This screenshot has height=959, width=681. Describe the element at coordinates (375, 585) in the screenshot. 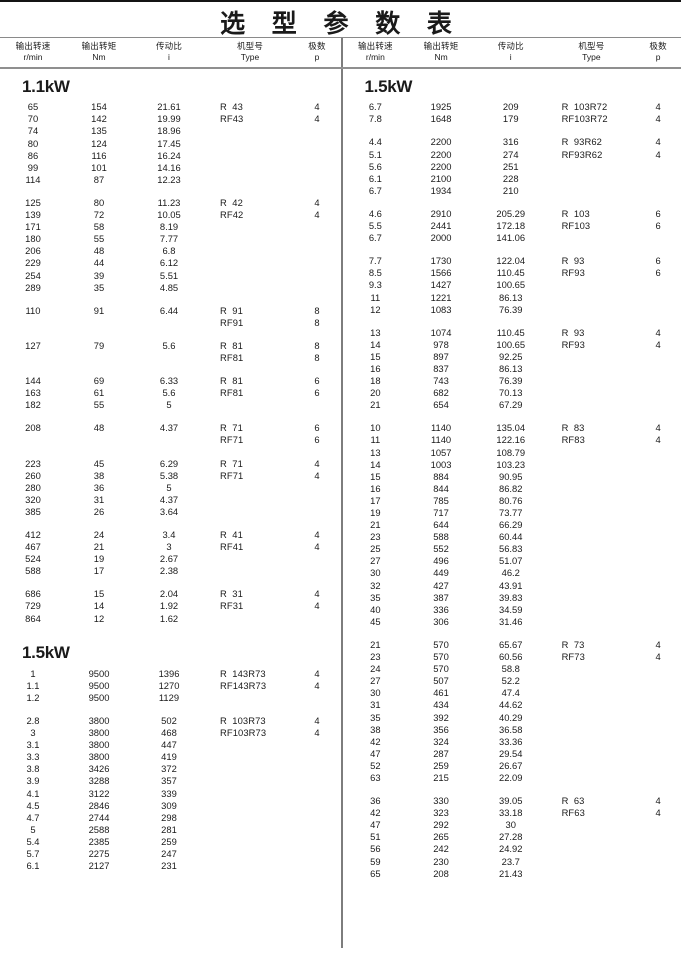

I see `cell-speed: 32` at that location.